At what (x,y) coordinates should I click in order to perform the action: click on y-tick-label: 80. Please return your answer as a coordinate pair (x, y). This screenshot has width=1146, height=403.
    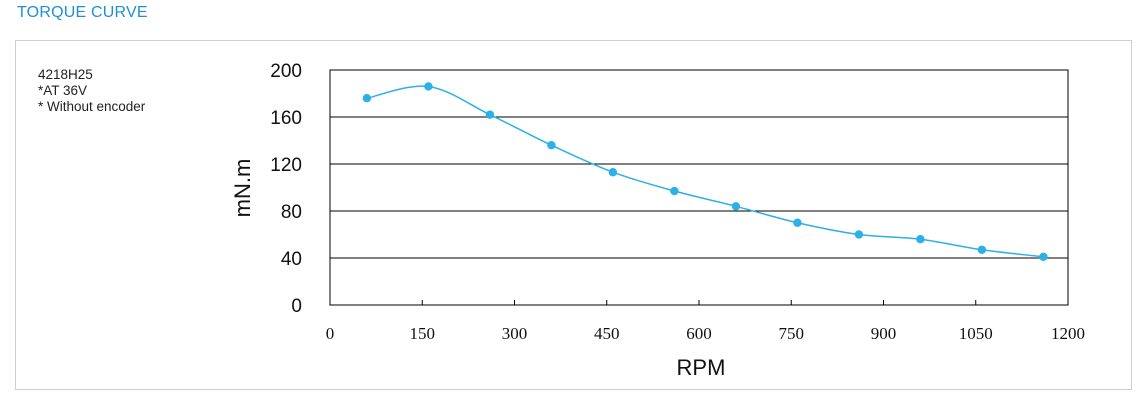
    Looking at the image, I should click on (291, 212).